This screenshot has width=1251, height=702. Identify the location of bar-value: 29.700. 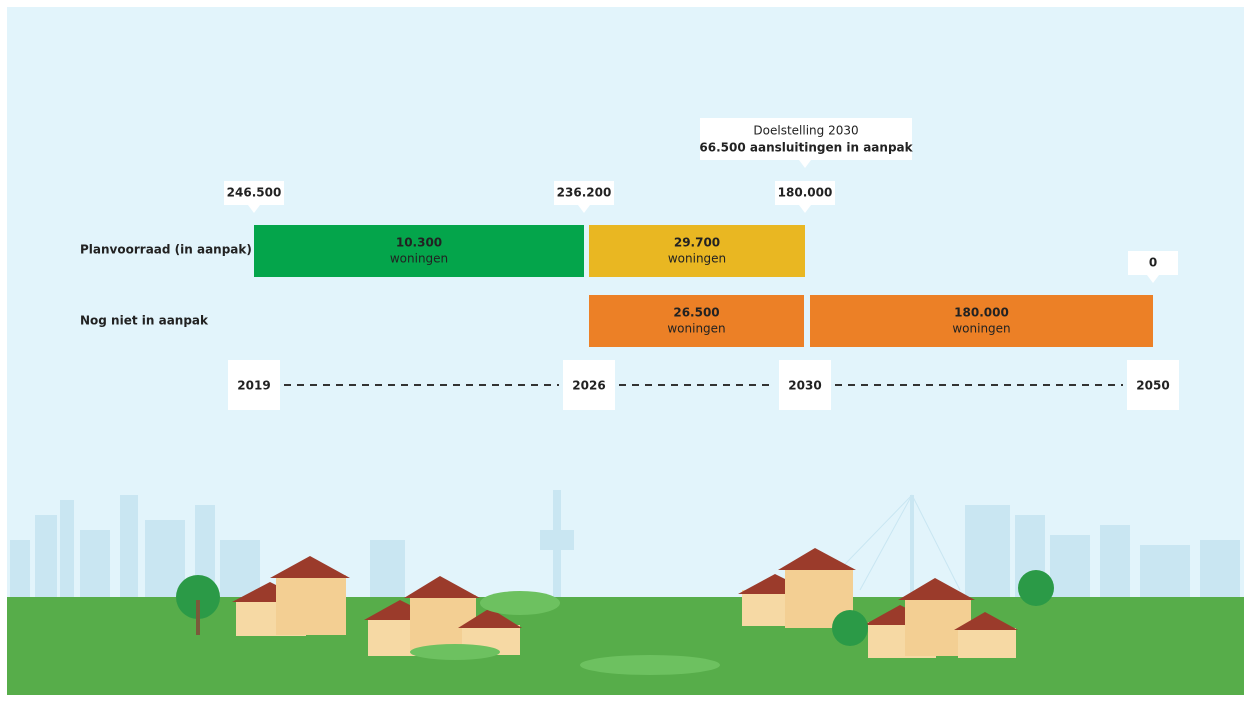
(697, 243).